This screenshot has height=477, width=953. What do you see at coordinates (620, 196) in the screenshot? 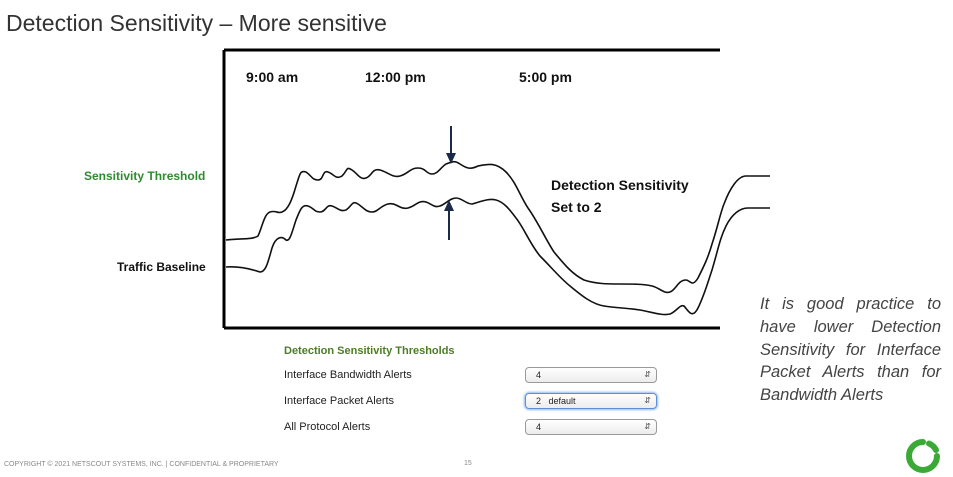
I see `detection-sensitivity-annotation: Detection Sensitivity Set to 2` at bounding box center [620, 196].